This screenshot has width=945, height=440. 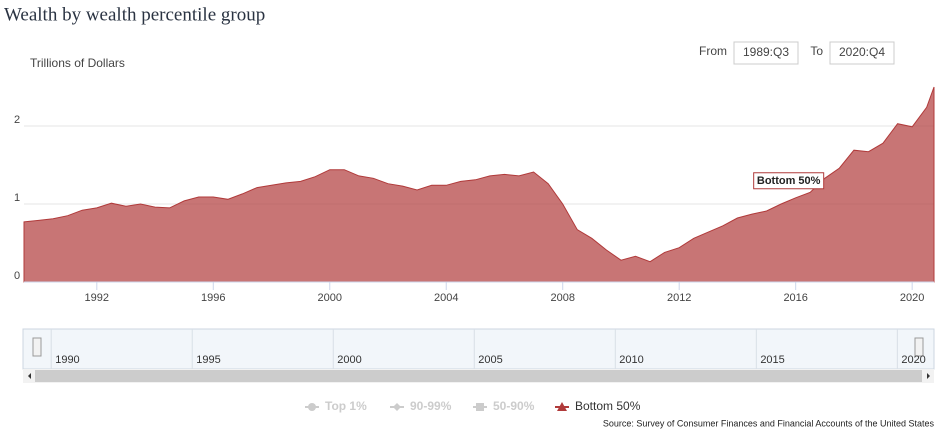 I want to click on to-label: To, so click(x=816, y=51).